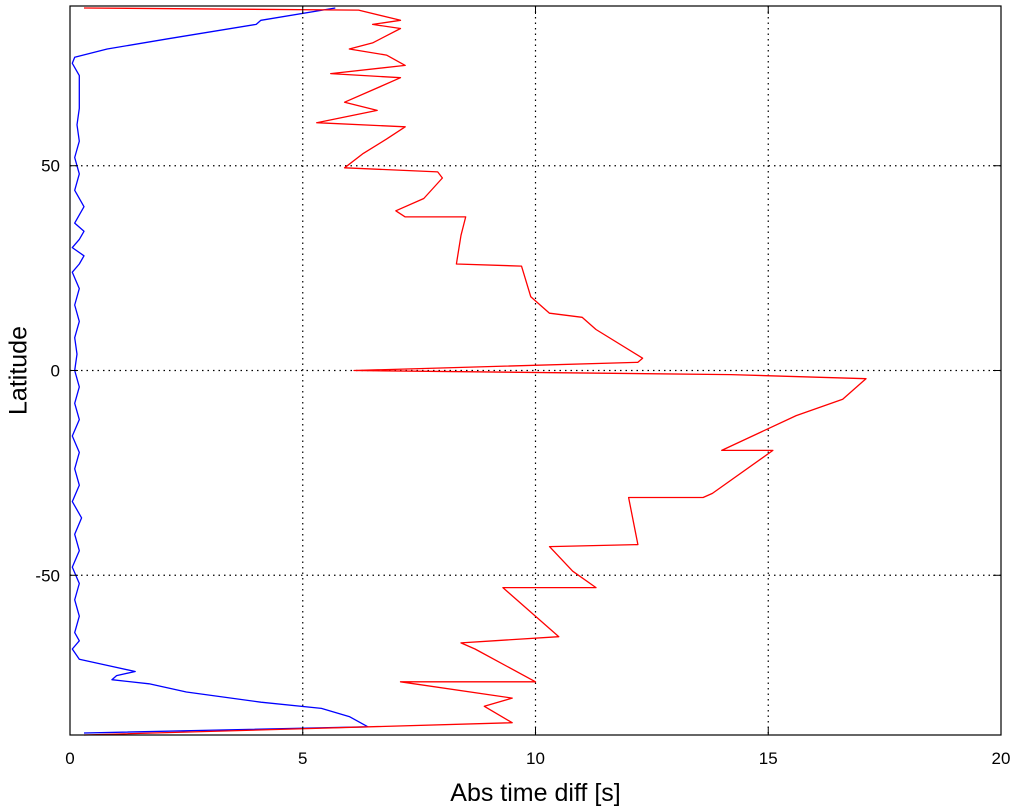 This screenshot has height=807, width=1013. What do you see at coordinates (47, 575) in the screenshot?
I see `y-tick-label: -50` at bounding box center [47, 575].